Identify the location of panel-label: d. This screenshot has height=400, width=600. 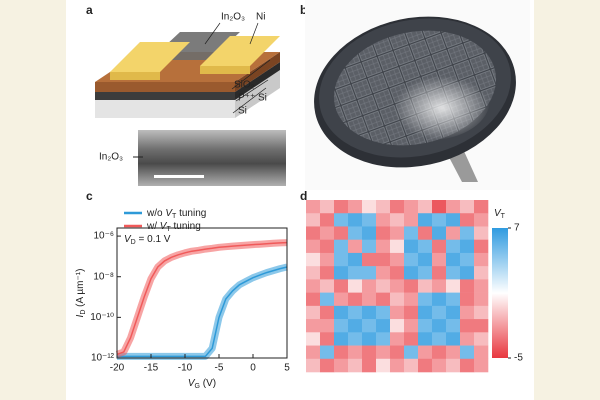
(303, 196).